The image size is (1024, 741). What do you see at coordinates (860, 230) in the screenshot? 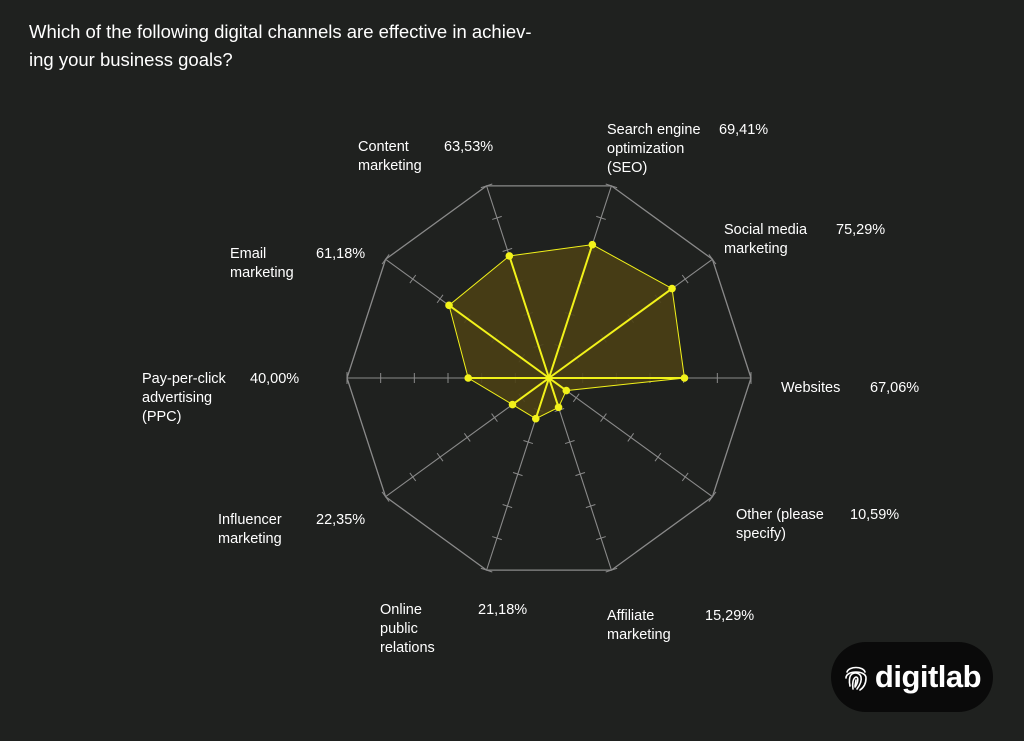
I see `value-label: 75,29%` at bounding box center [860, 230].